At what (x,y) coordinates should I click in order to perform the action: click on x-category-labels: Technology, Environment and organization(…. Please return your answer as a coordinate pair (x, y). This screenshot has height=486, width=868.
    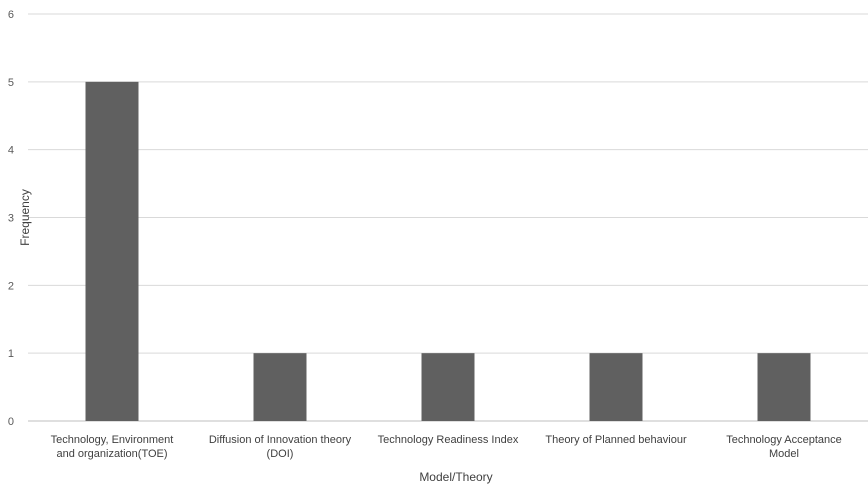
    Looking at the image, I should click on (446, 447).